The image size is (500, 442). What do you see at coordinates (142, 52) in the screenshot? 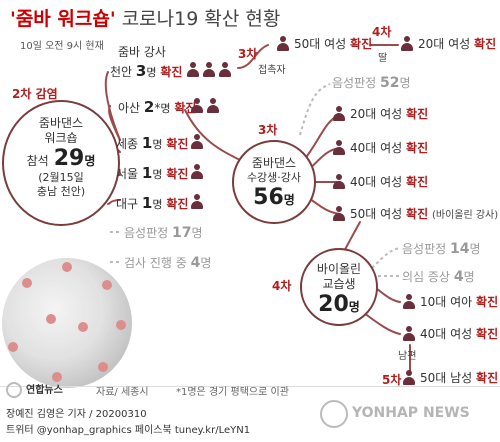
I see `instructor-header: 줌바 강사` at bounding box center [142, 52].